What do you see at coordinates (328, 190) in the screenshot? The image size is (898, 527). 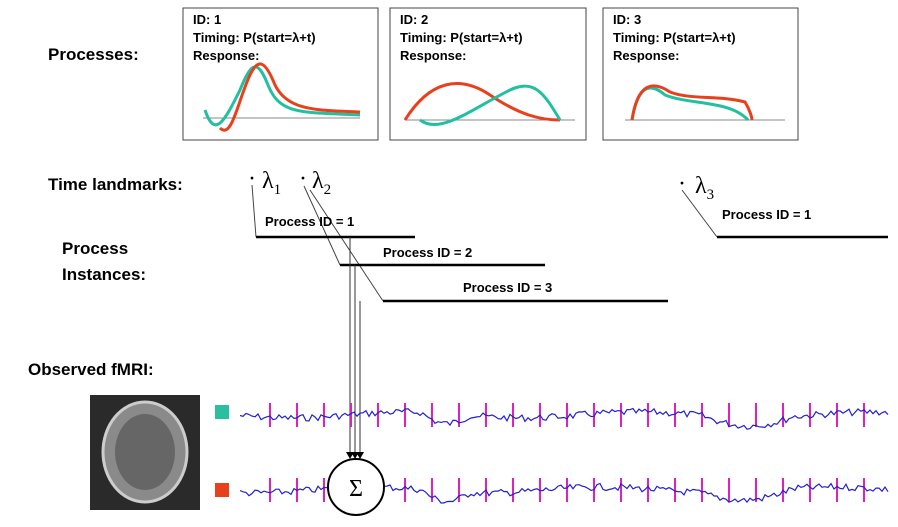 I see `landmark-index: 2` at bounding box center [328, 190].